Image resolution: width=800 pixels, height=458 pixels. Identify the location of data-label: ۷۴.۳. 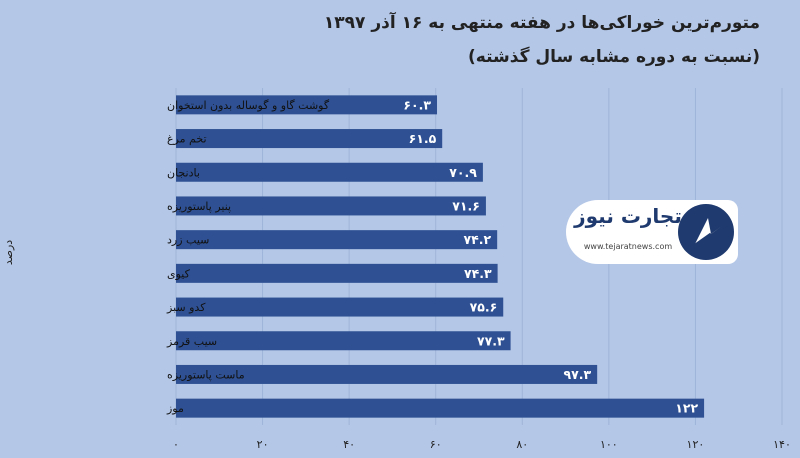
(478, 273).